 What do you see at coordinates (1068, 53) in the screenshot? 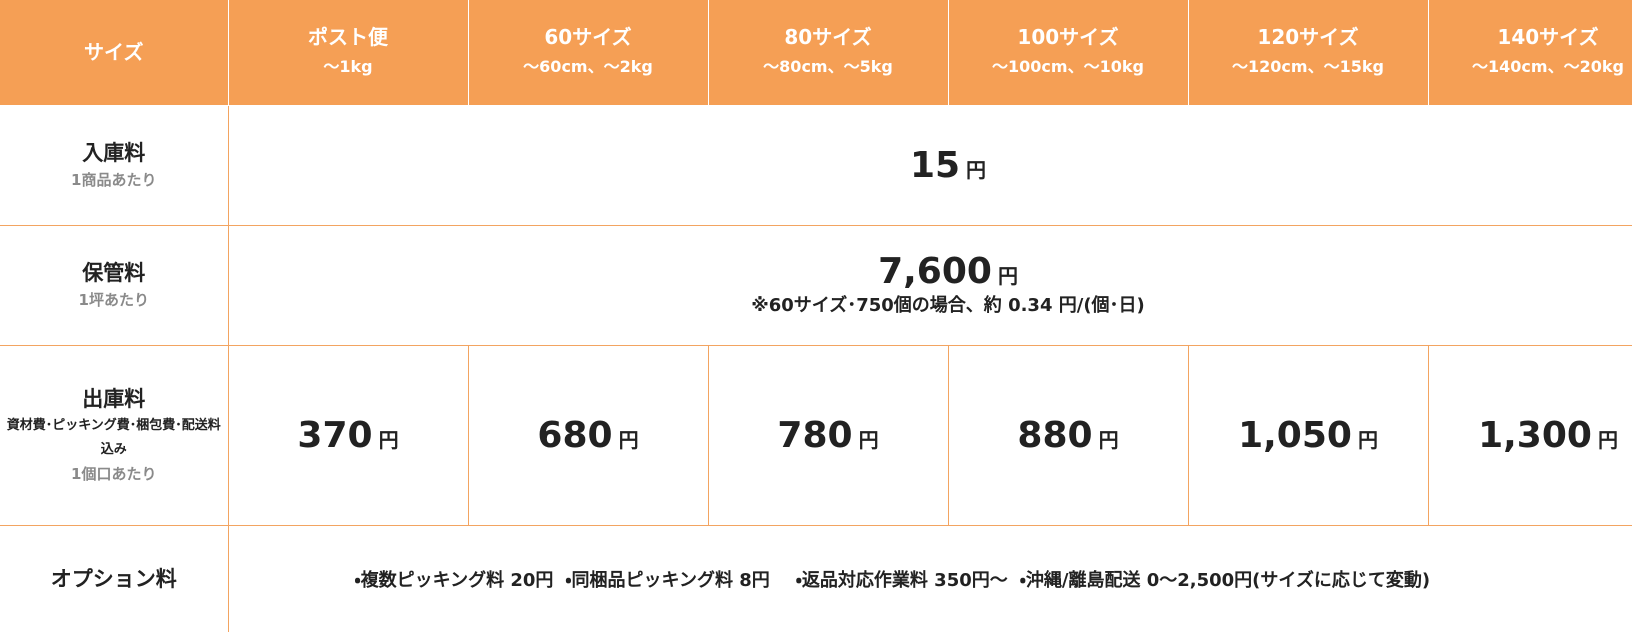
I see `header-cell: 100サイズ ～100cm、～10kg` at bounding box center [1068, 53].